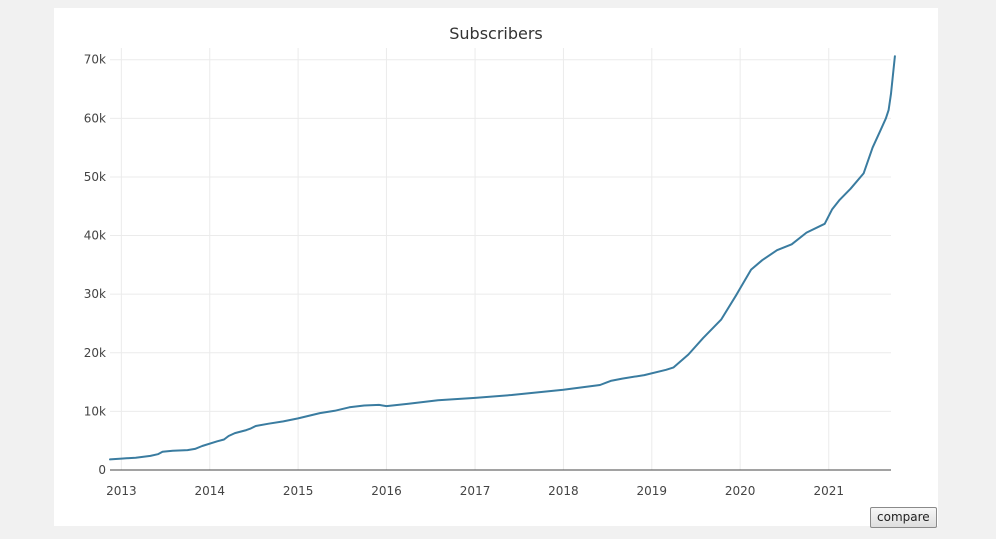 This screenshot has width=996, height=539. What do you see at coordinates (652, 491) in the screenshot?
I see `x-tick-label: 2019` at bounding box center [652, 491].